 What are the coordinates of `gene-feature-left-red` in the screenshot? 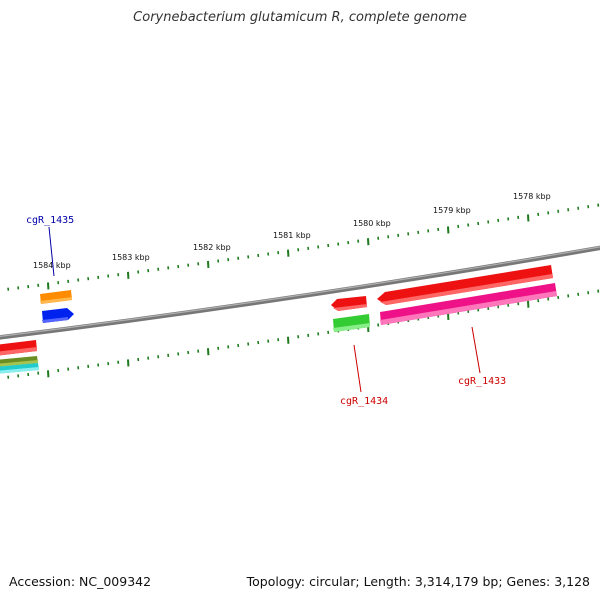 It's located at (18, 348).